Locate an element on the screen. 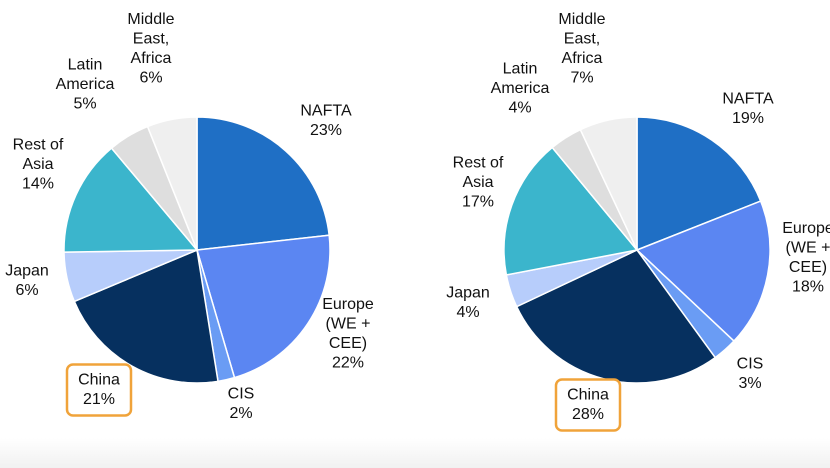 The image size is (830, 468). slice-percent: 19% is located at coordinates (748, 118).